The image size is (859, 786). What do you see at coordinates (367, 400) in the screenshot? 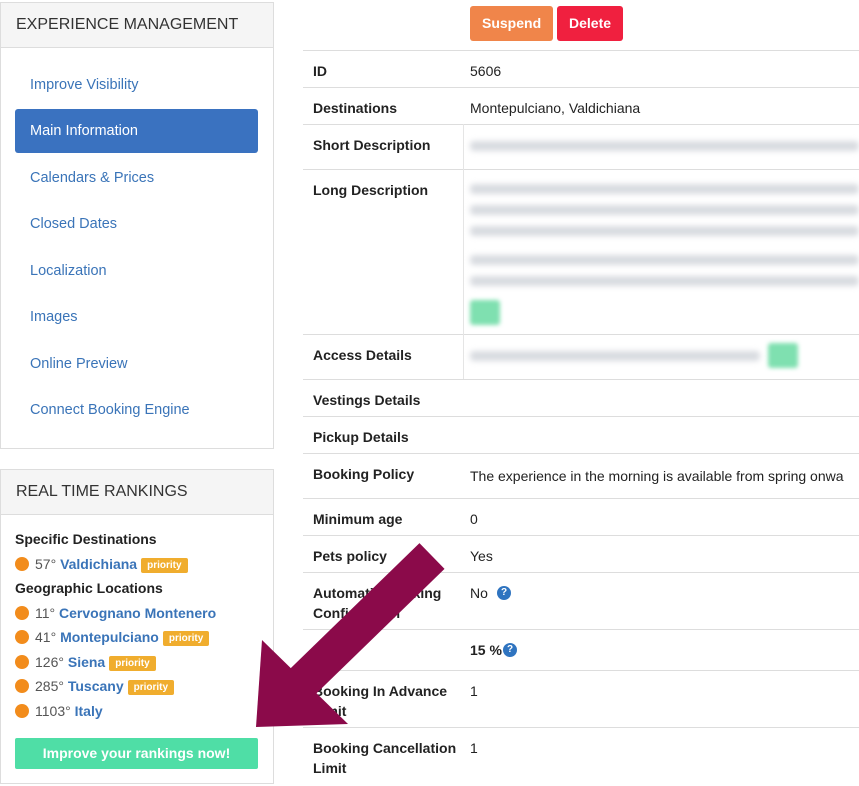
I see `row-label: Vestings Details` at bounding box center [367, 400].